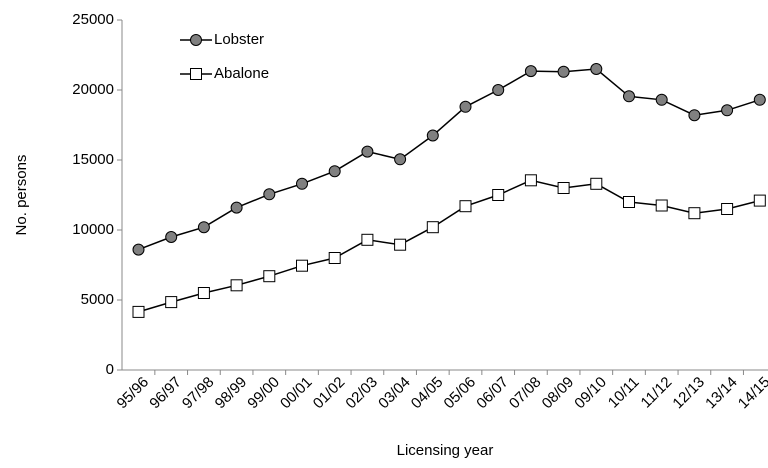 The image size is (768, 468). What do you see at coordinates (93, 159) in the screenshot?
I see `y-tick-label: 15000` at bounding box center [93, 159].